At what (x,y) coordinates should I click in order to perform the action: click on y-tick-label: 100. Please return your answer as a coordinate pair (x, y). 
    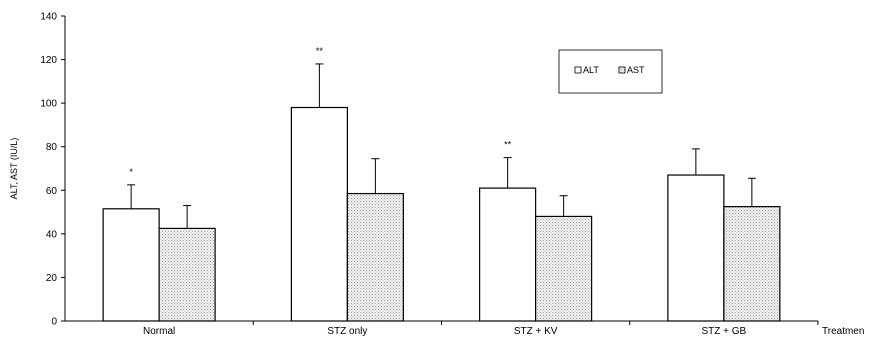
    Looking at the image, I should click on (48, 104).